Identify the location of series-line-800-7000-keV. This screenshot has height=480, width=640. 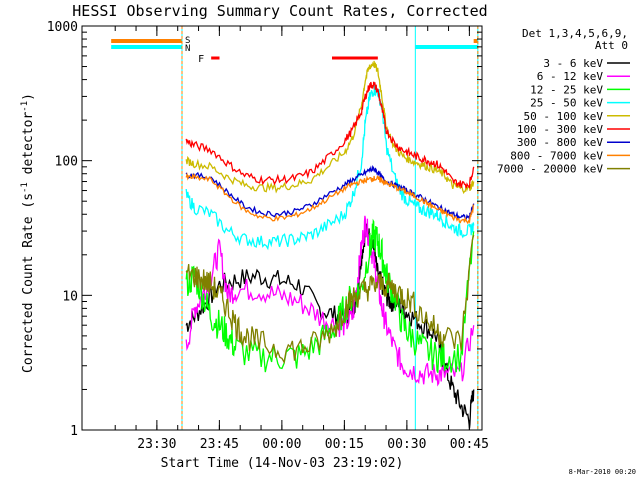
(330, 198).